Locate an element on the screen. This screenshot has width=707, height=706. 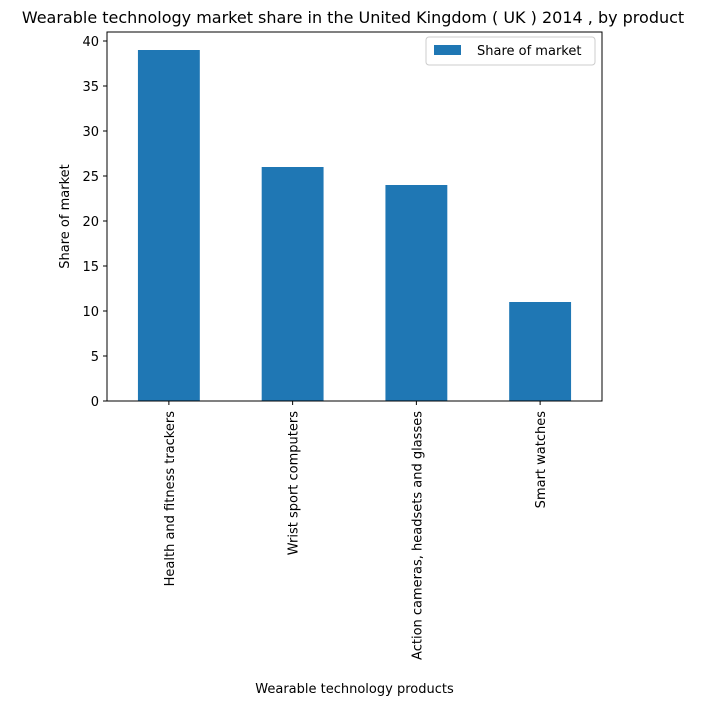
y-tick-label: 15 is located at coordinates (90, 267).